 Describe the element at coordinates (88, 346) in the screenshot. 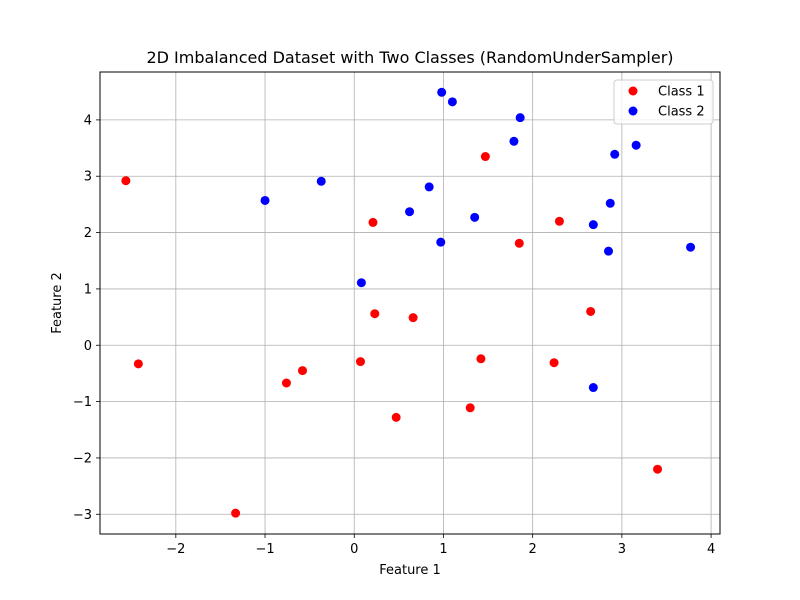

I see `y-tick-label: 0` at that location.